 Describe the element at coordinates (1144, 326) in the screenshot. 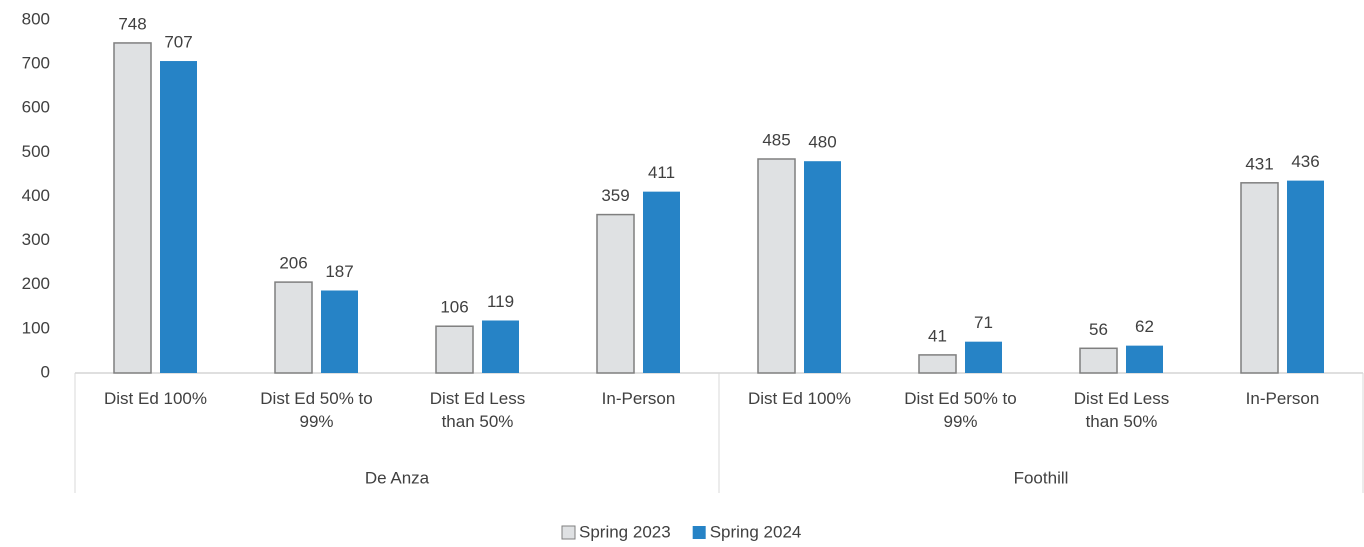

I see `data-label: 62` at that location.